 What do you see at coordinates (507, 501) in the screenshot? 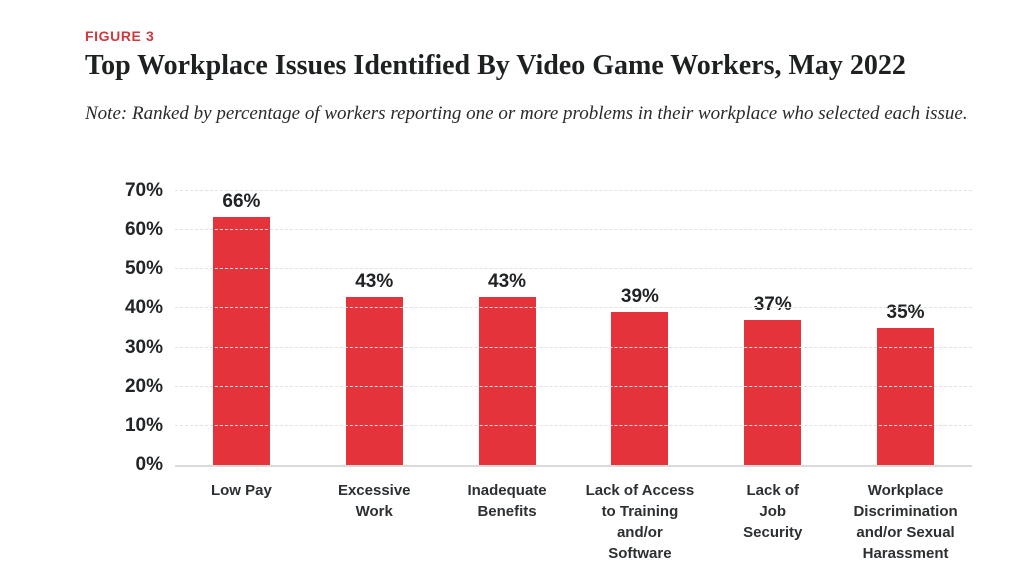
I see `x-category-label: Inadequate Benefits` at bounding box center [507, 501].